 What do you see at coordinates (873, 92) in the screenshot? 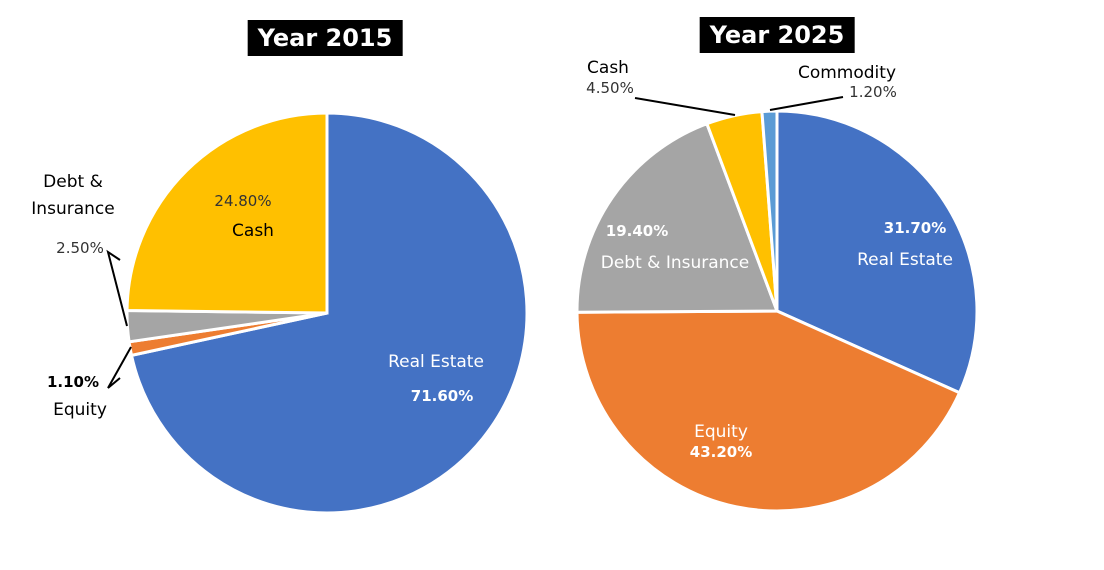
I see `value-label: 1.20%` at bounding box center [873, 92].